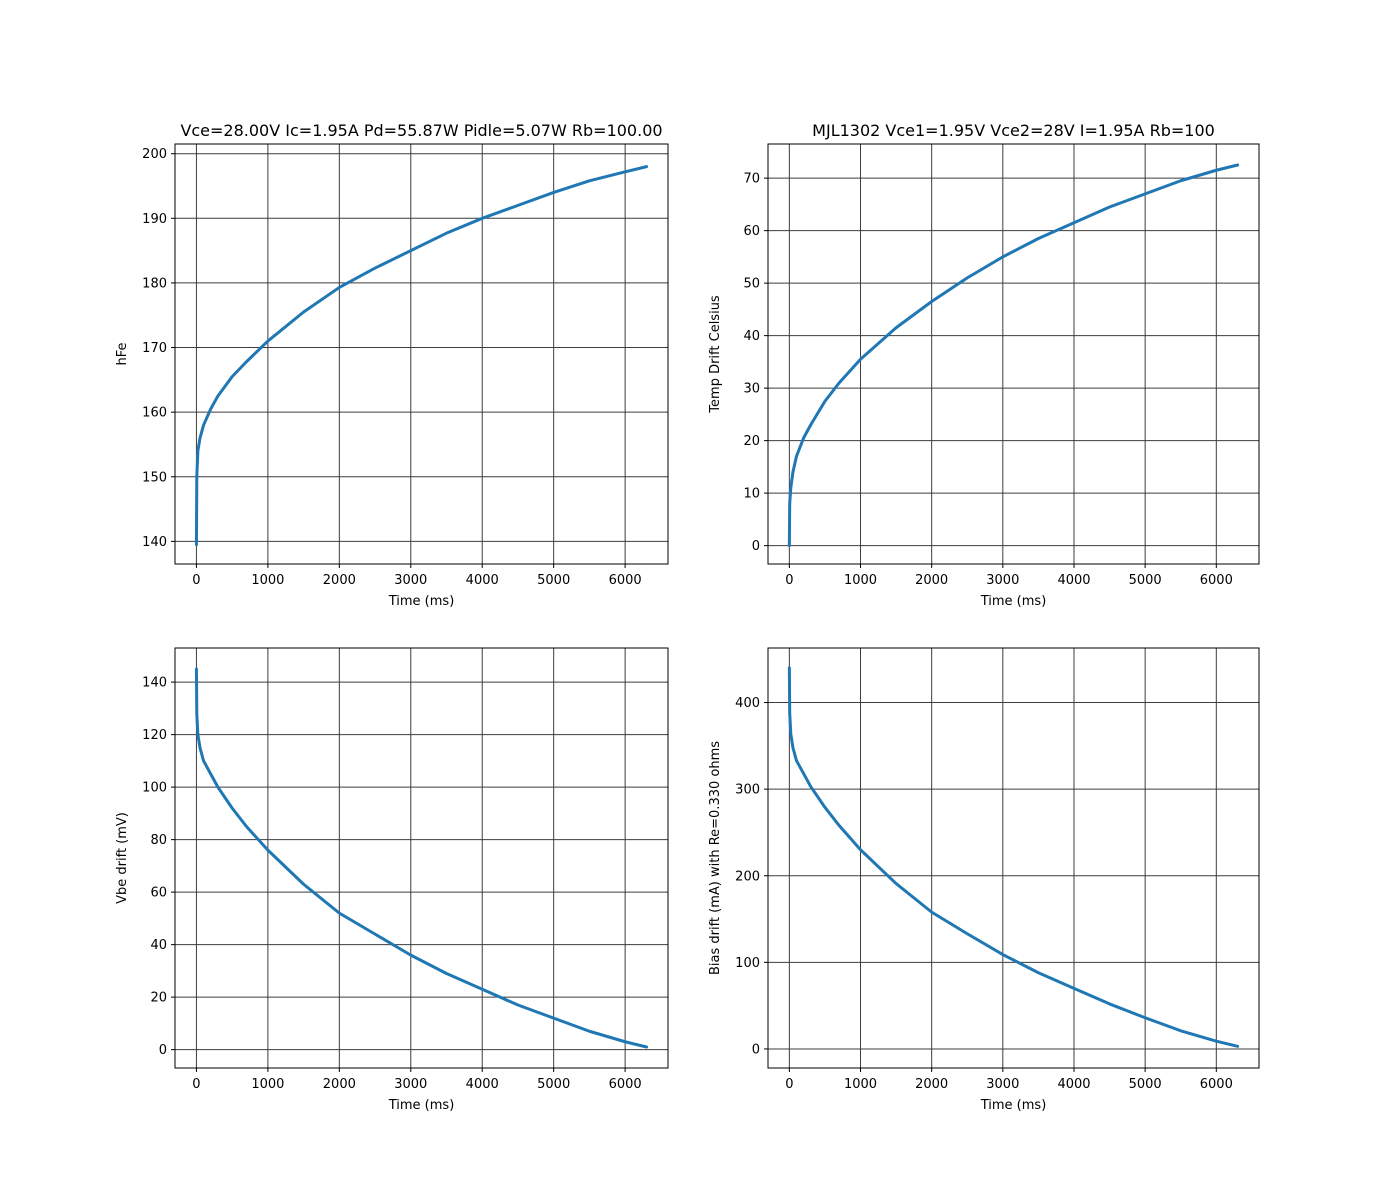 This screenshot has width=1400, height=1200. What do you see at coordinates (747, 790) in the screenshot?
I see `y-tick-label: 300` at bounding box center [747, 790].